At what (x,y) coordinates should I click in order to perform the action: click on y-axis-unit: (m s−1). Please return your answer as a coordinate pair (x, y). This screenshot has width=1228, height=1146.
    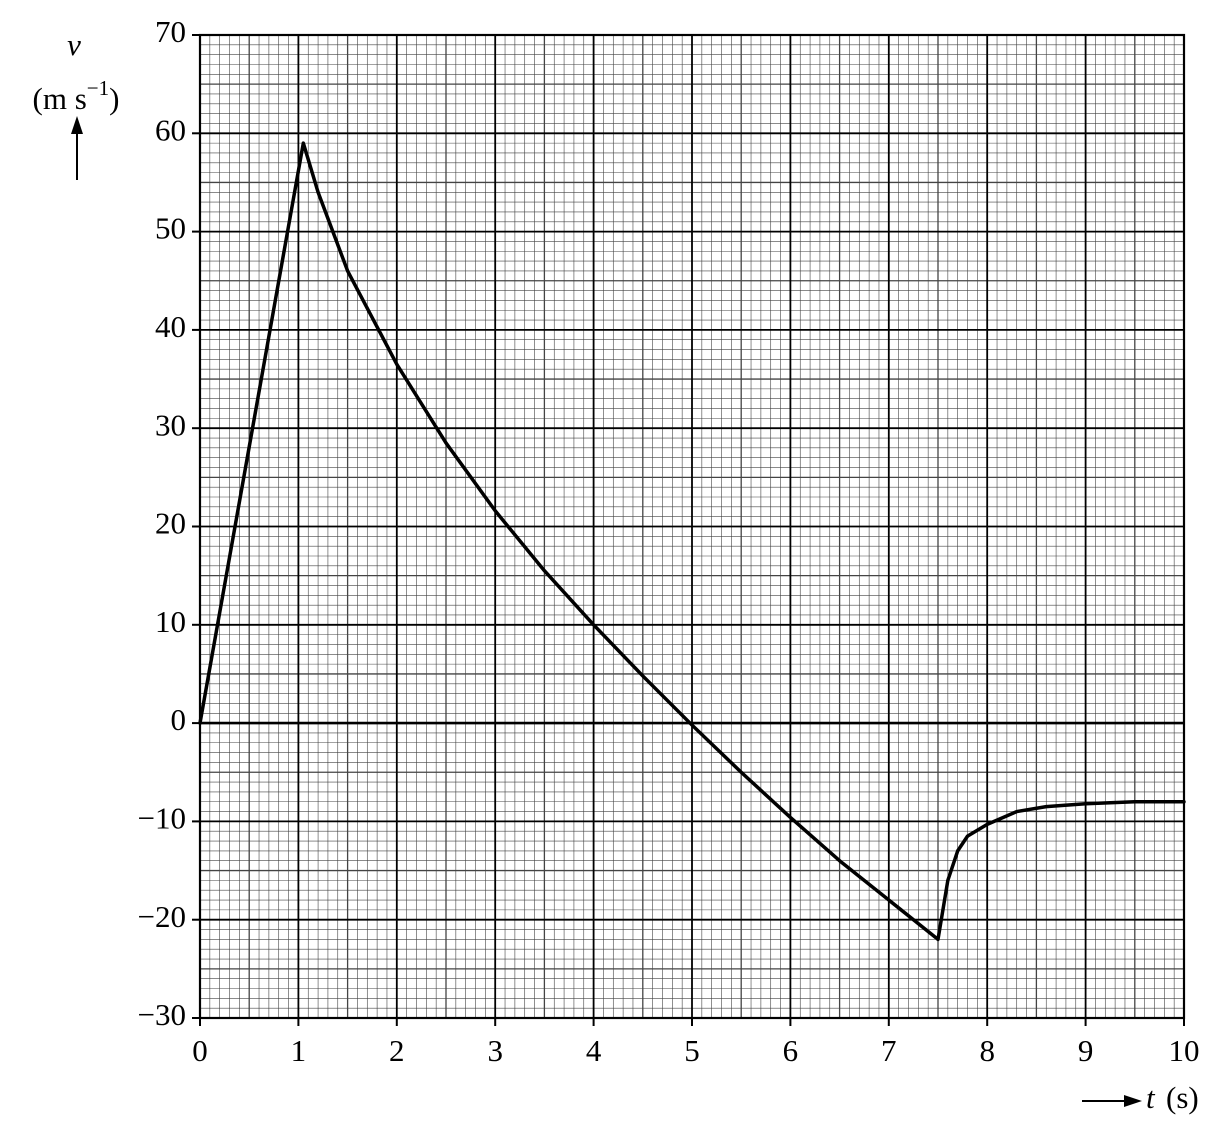
    Looking at the image, I should click on (76, 96).